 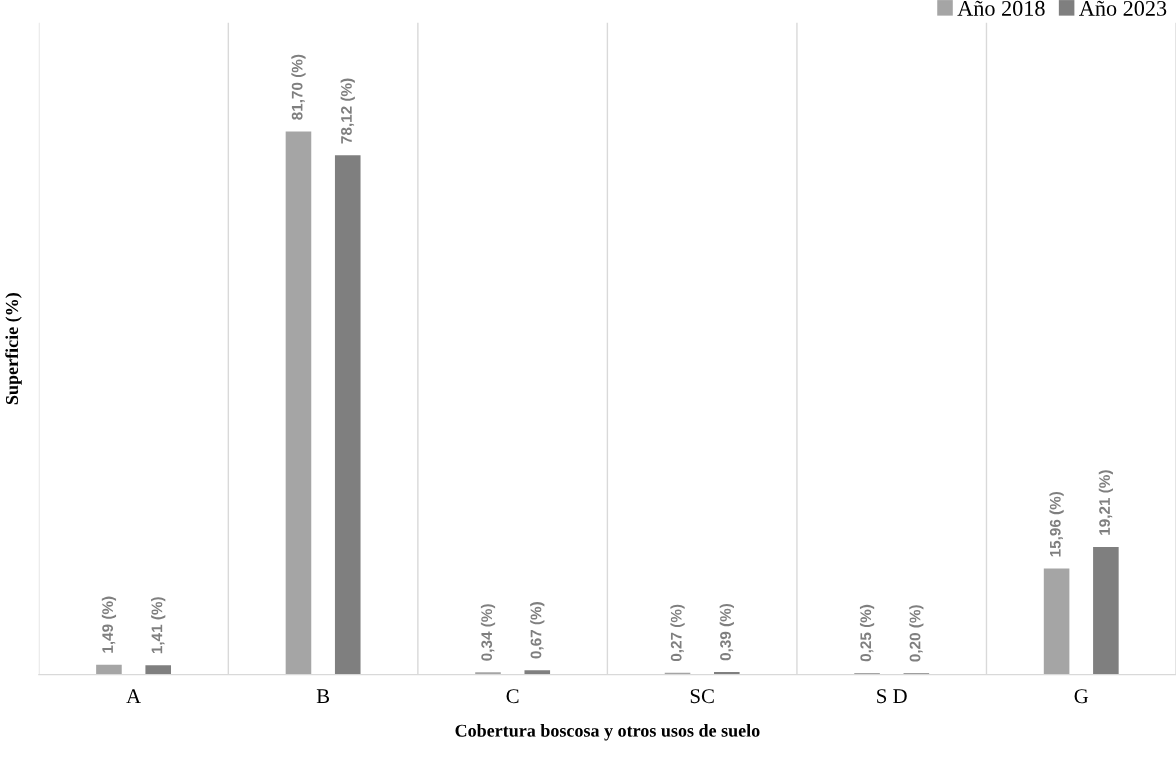 I want to click on data-label: 0,34 (%), so click(x=488, y=632).